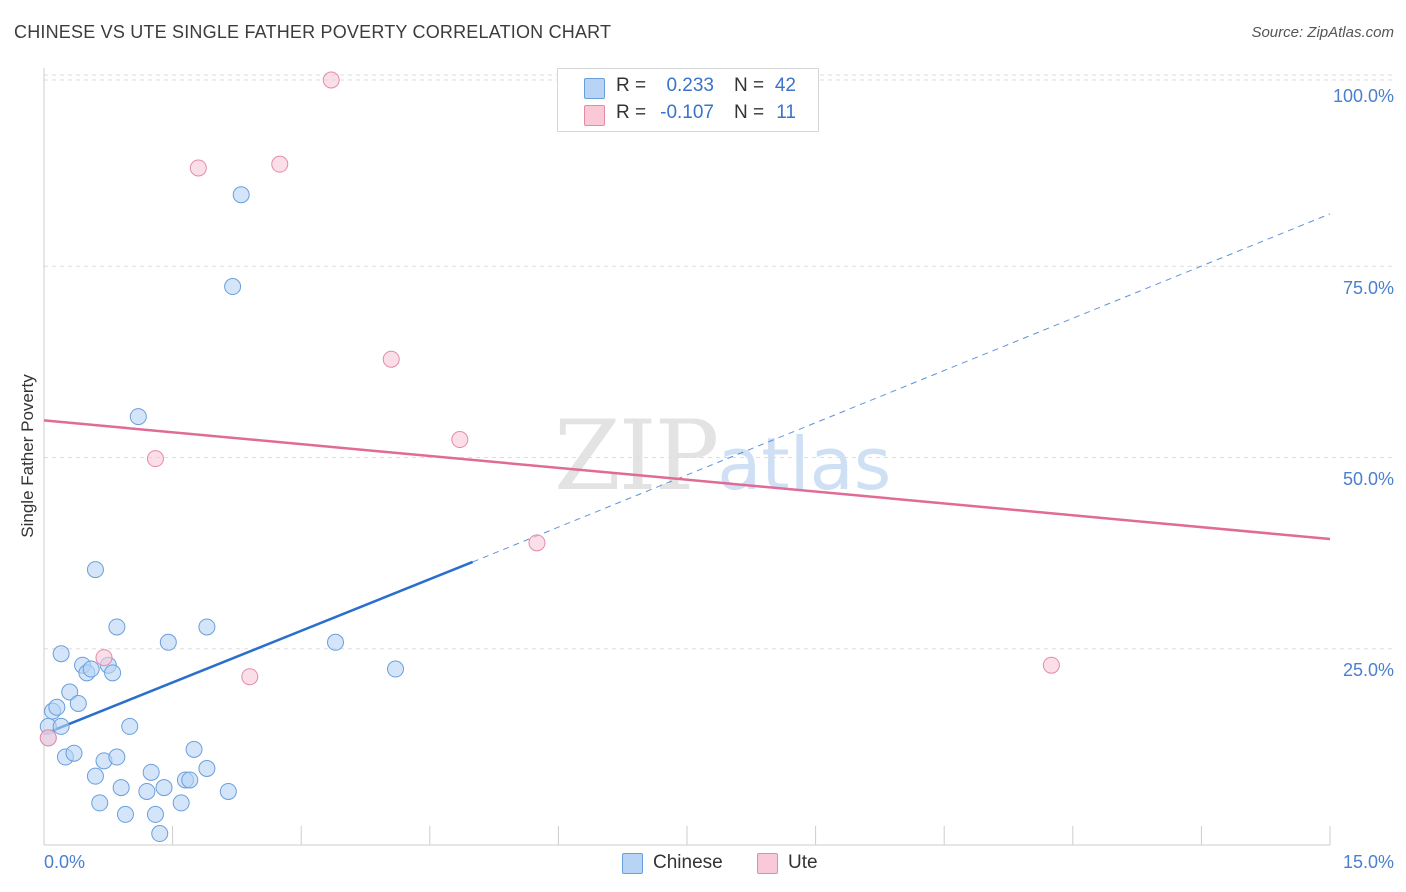 The height and width of the screenshot is (892, 1406). Describe the element at coordinates (785, 85) in the screenshot. I see `n-value: 42` at that location.